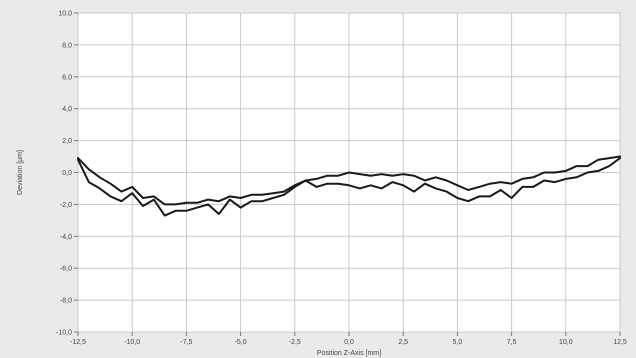 The height and width of the screenshot is (358, 636). Describe the element at coordinates (66, 237) in the screenshot. I see `y-tick-label: -4,0` at that location.